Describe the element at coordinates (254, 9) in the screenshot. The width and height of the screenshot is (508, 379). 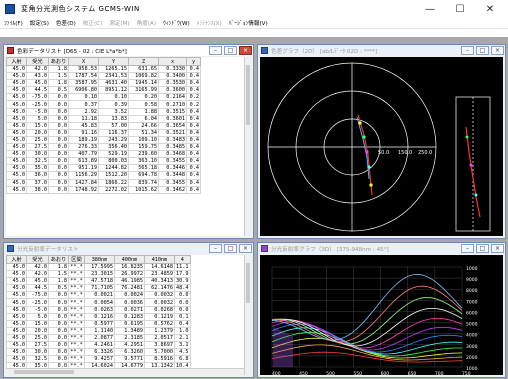
I see `title-bar: 変角分光測色システム GCMS-WIN — ☐ ✕` at that location.